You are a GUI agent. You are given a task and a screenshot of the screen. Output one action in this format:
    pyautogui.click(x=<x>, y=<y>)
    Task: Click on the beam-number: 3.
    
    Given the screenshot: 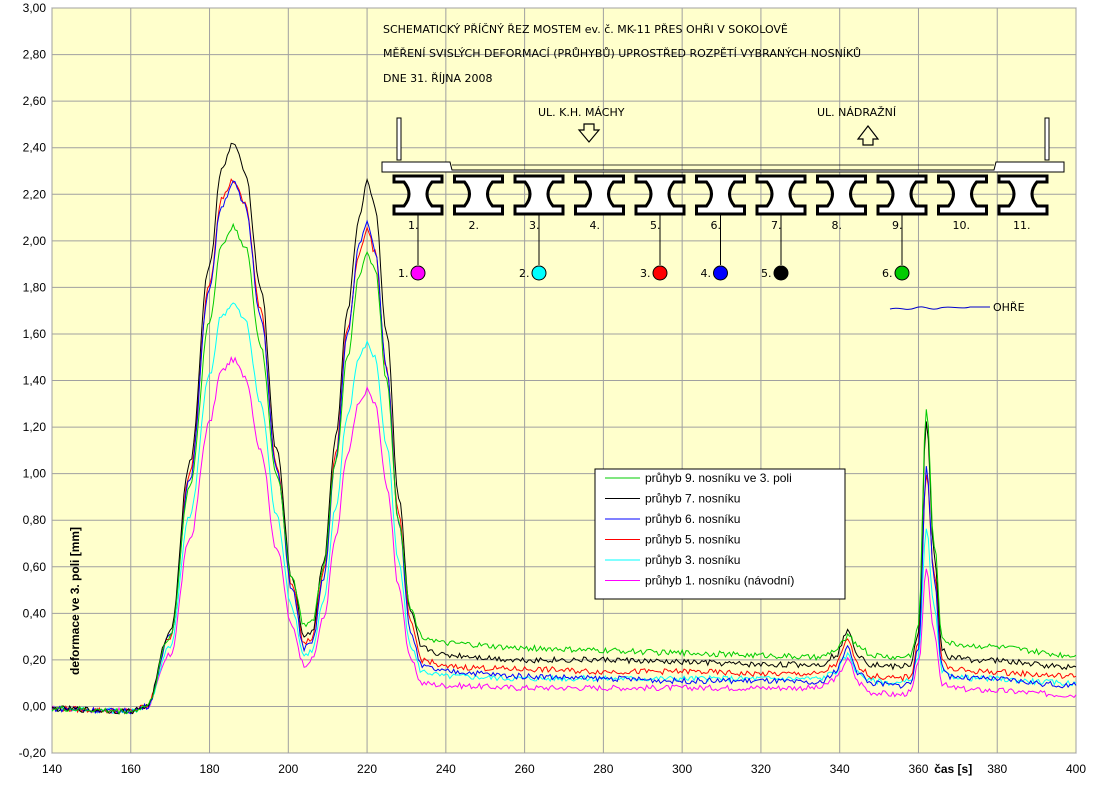 What is the action you would take?
    pyautogui.click(x=534, y=225)
    